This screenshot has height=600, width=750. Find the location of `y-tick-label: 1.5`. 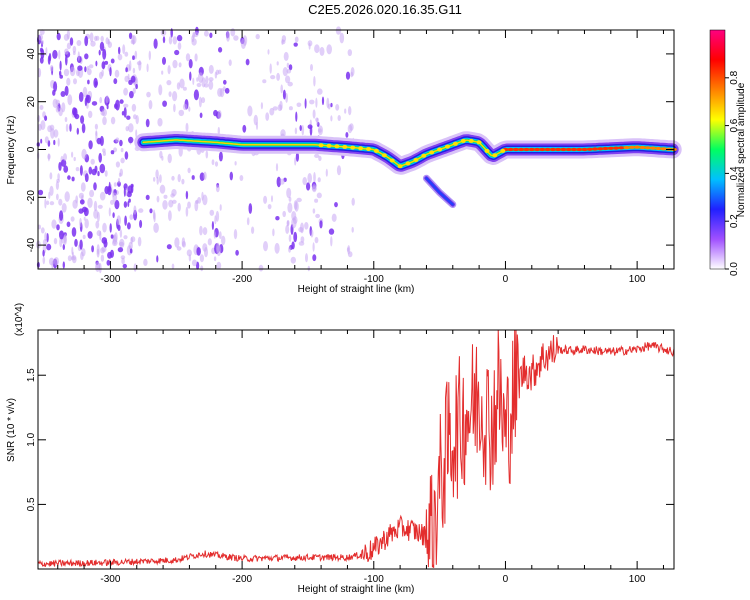

y-tick-label: 1.5 is located at coordinates (31, 375).